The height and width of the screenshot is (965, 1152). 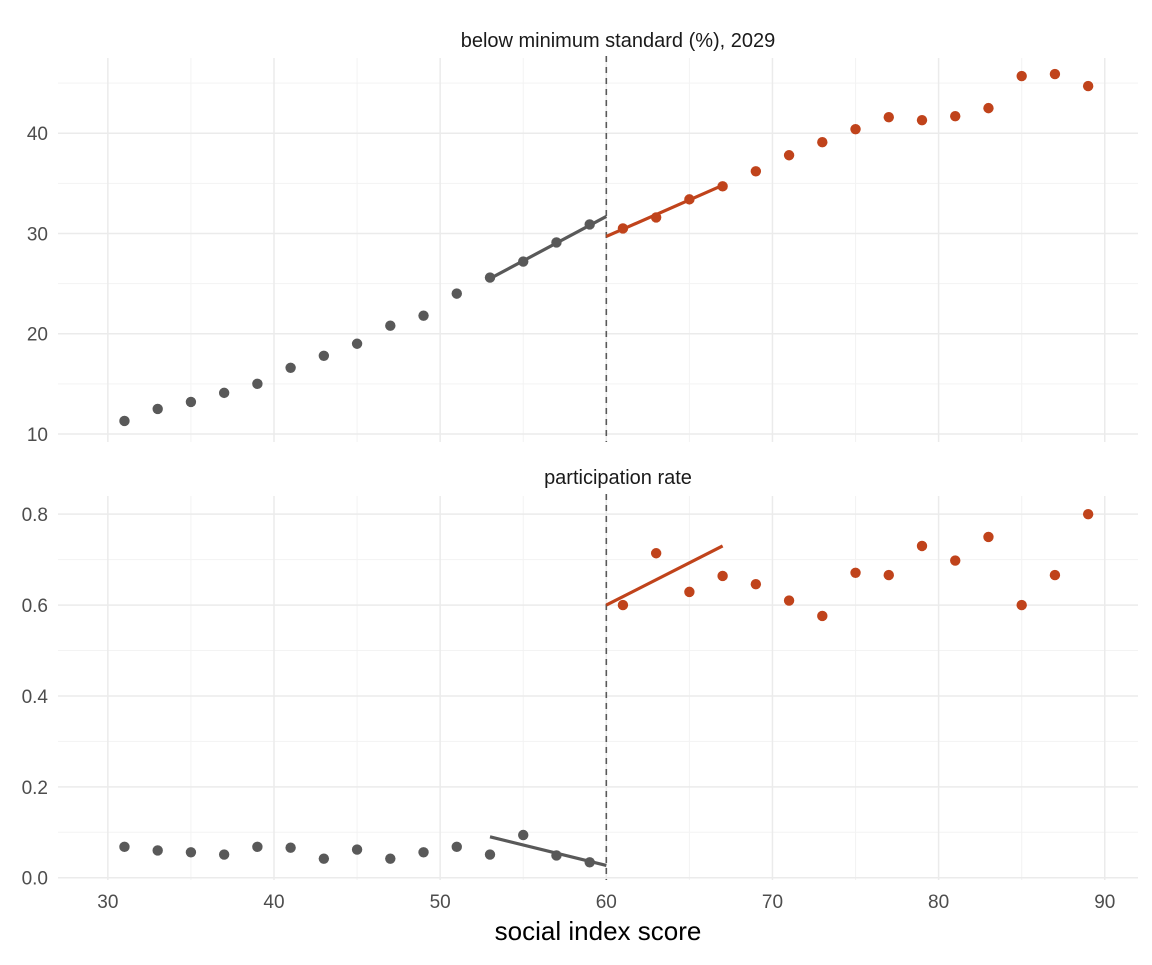 I want to click on y-tick-label: 40, so click(x=37, y=134).